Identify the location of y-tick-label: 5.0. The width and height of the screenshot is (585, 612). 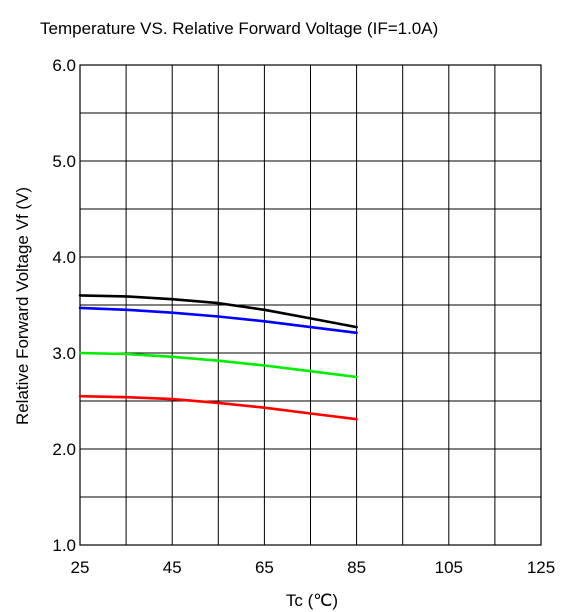
(64, 161).